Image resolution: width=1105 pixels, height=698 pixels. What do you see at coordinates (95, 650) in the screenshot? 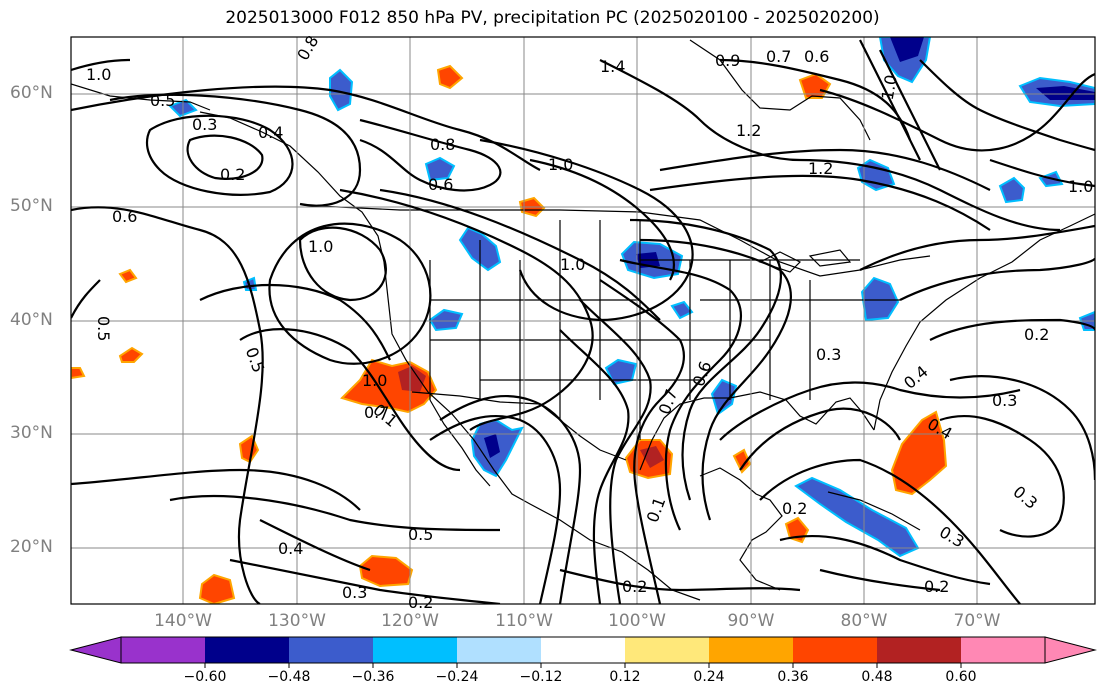
I see `colorbar-extend-low` at bounding box center [95, 650].